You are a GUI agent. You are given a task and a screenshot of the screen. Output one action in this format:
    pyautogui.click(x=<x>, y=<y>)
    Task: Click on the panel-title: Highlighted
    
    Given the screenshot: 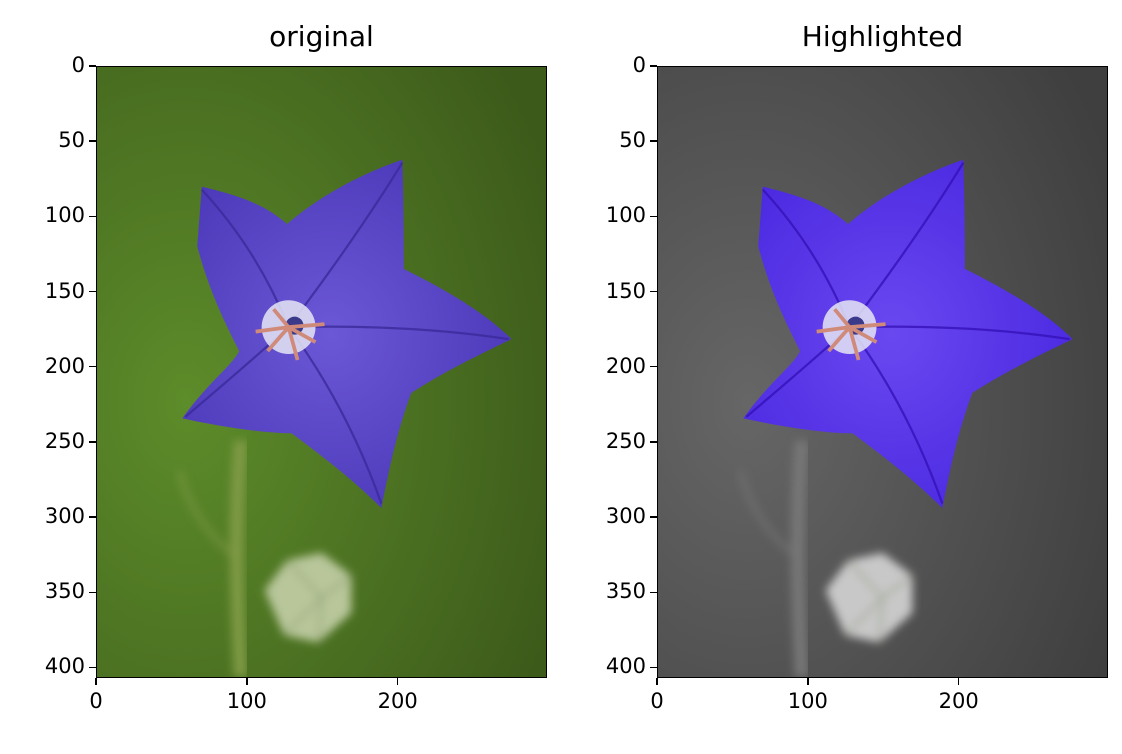 What is the action you would take?
    pyautogui.click(x=882, y=36)
    